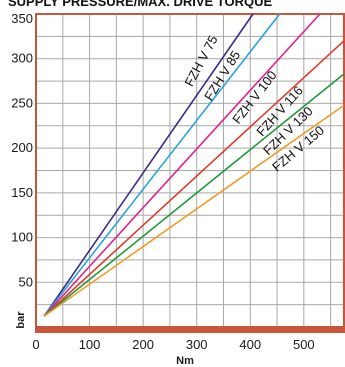 This screenshot has height=367, width=345. I want to click on y-axis-label: bar, so click(21, 320).